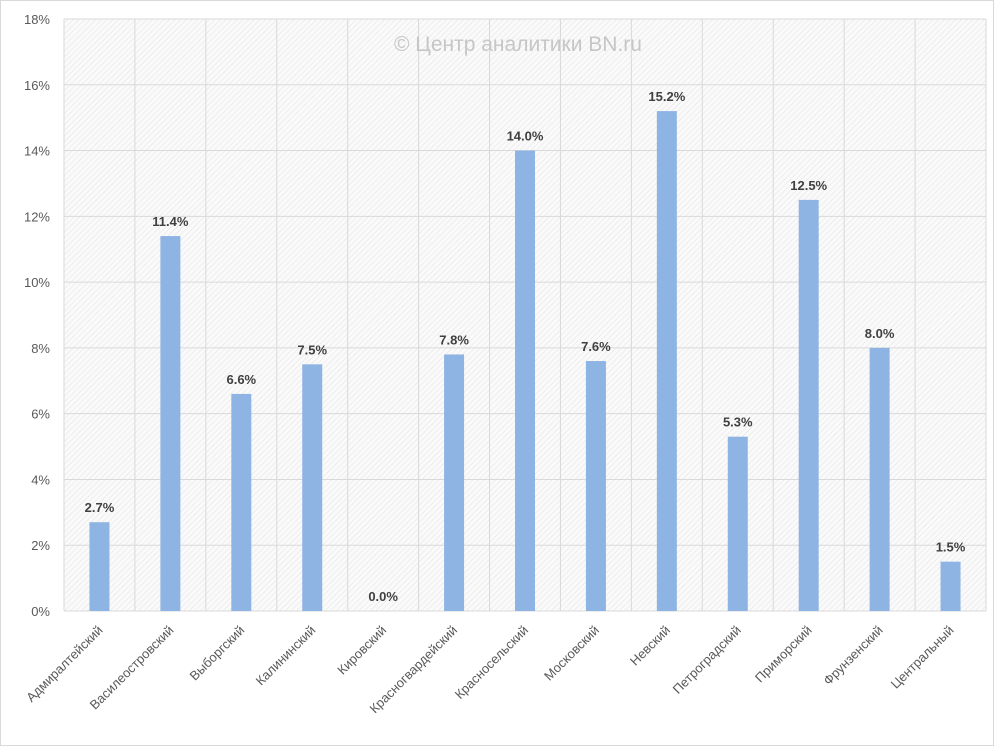  I want to click on x-tick-label: Московский, so click(571, 653).